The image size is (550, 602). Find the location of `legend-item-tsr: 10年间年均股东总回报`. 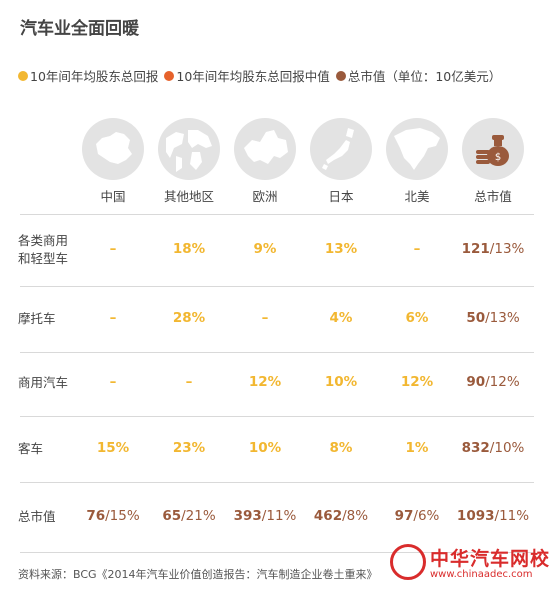

legend-item-tsr: 10年间年均股东总回报 is located at coordinates (85, 75).